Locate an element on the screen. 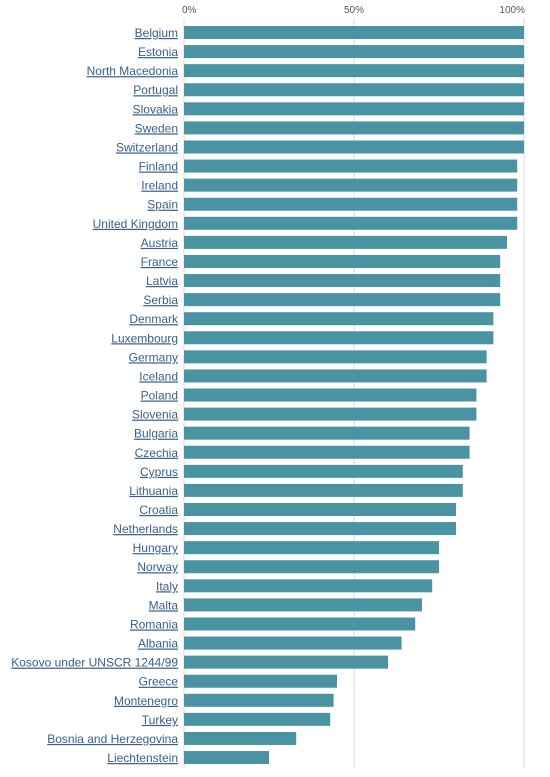 The width and height of the screenshot is (550, 777). bar-denmark is located at coordinates (339, 319).